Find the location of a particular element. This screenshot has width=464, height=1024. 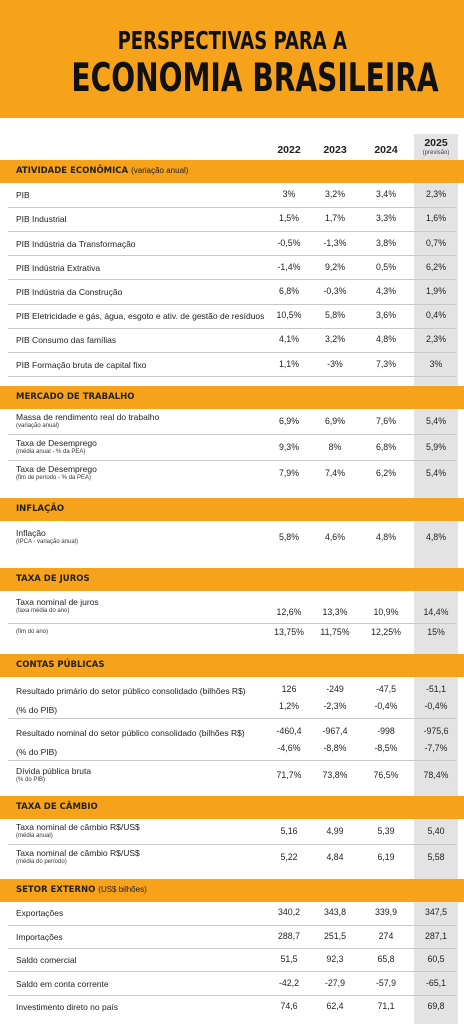

table-value: 126 is located at coordinates (289, 689).